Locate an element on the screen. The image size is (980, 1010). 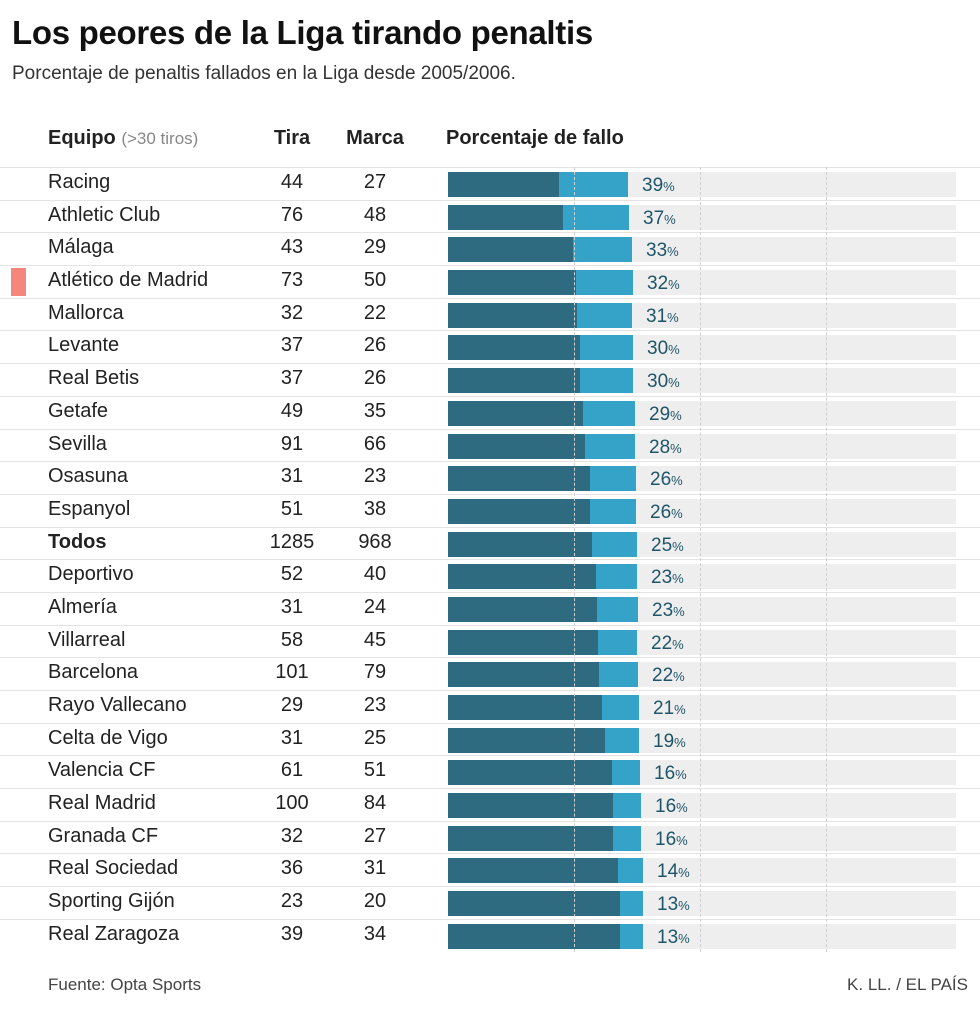
team-name: Rayo Vallecano is located at coordinates (117, 705).